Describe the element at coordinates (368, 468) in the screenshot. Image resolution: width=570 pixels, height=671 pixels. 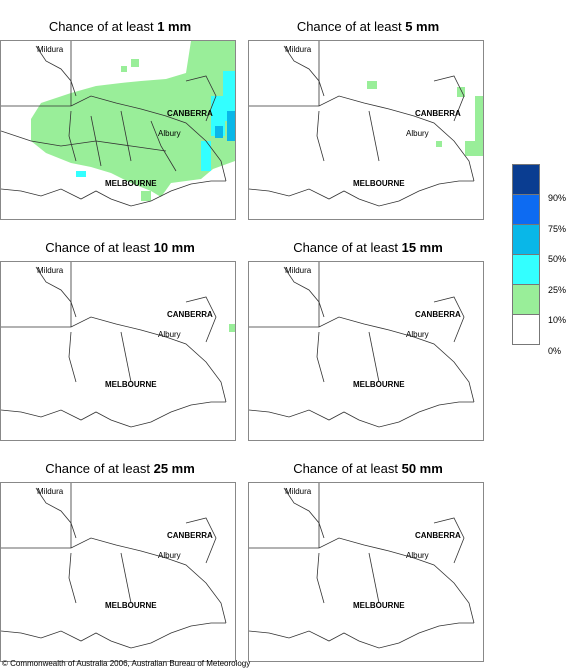
I see `panel-title: Chance of at least 50 mm` at that location.